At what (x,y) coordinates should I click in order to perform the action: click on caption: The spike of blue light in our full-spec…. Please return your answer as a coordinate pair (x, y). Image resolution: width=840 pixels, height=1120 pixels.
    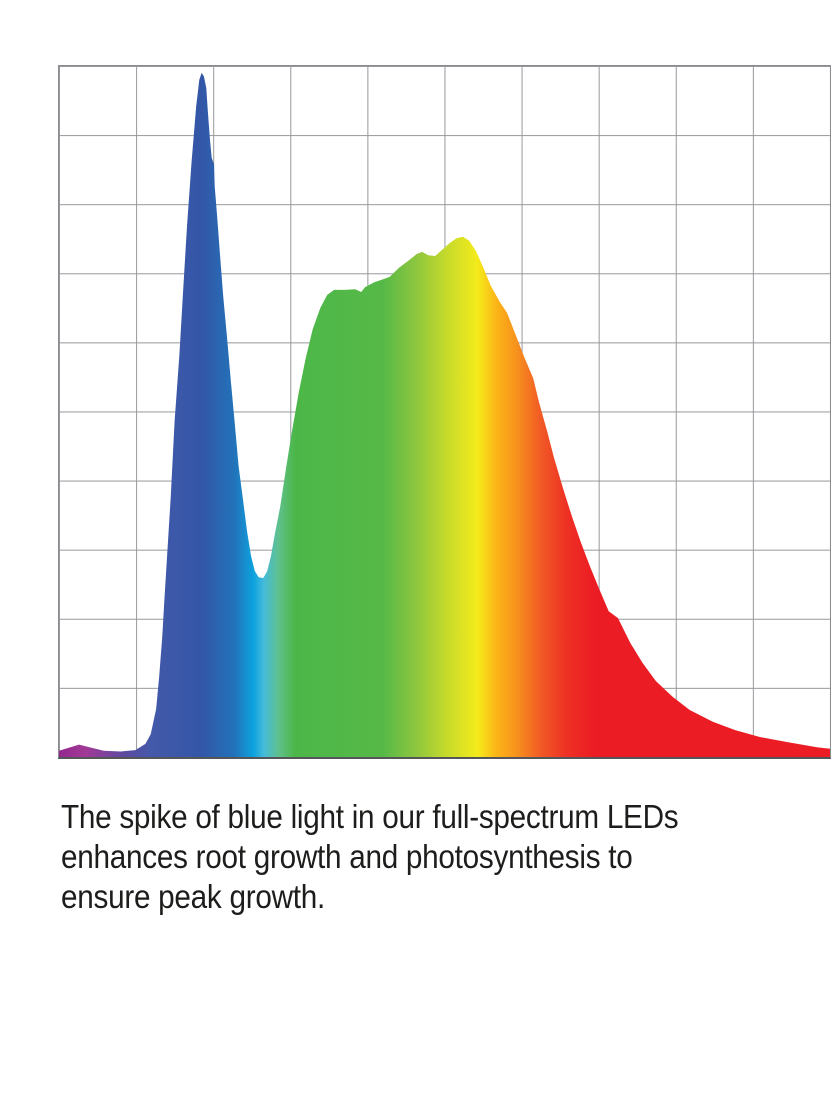
    Looking at the image, I should click on (430, 857).